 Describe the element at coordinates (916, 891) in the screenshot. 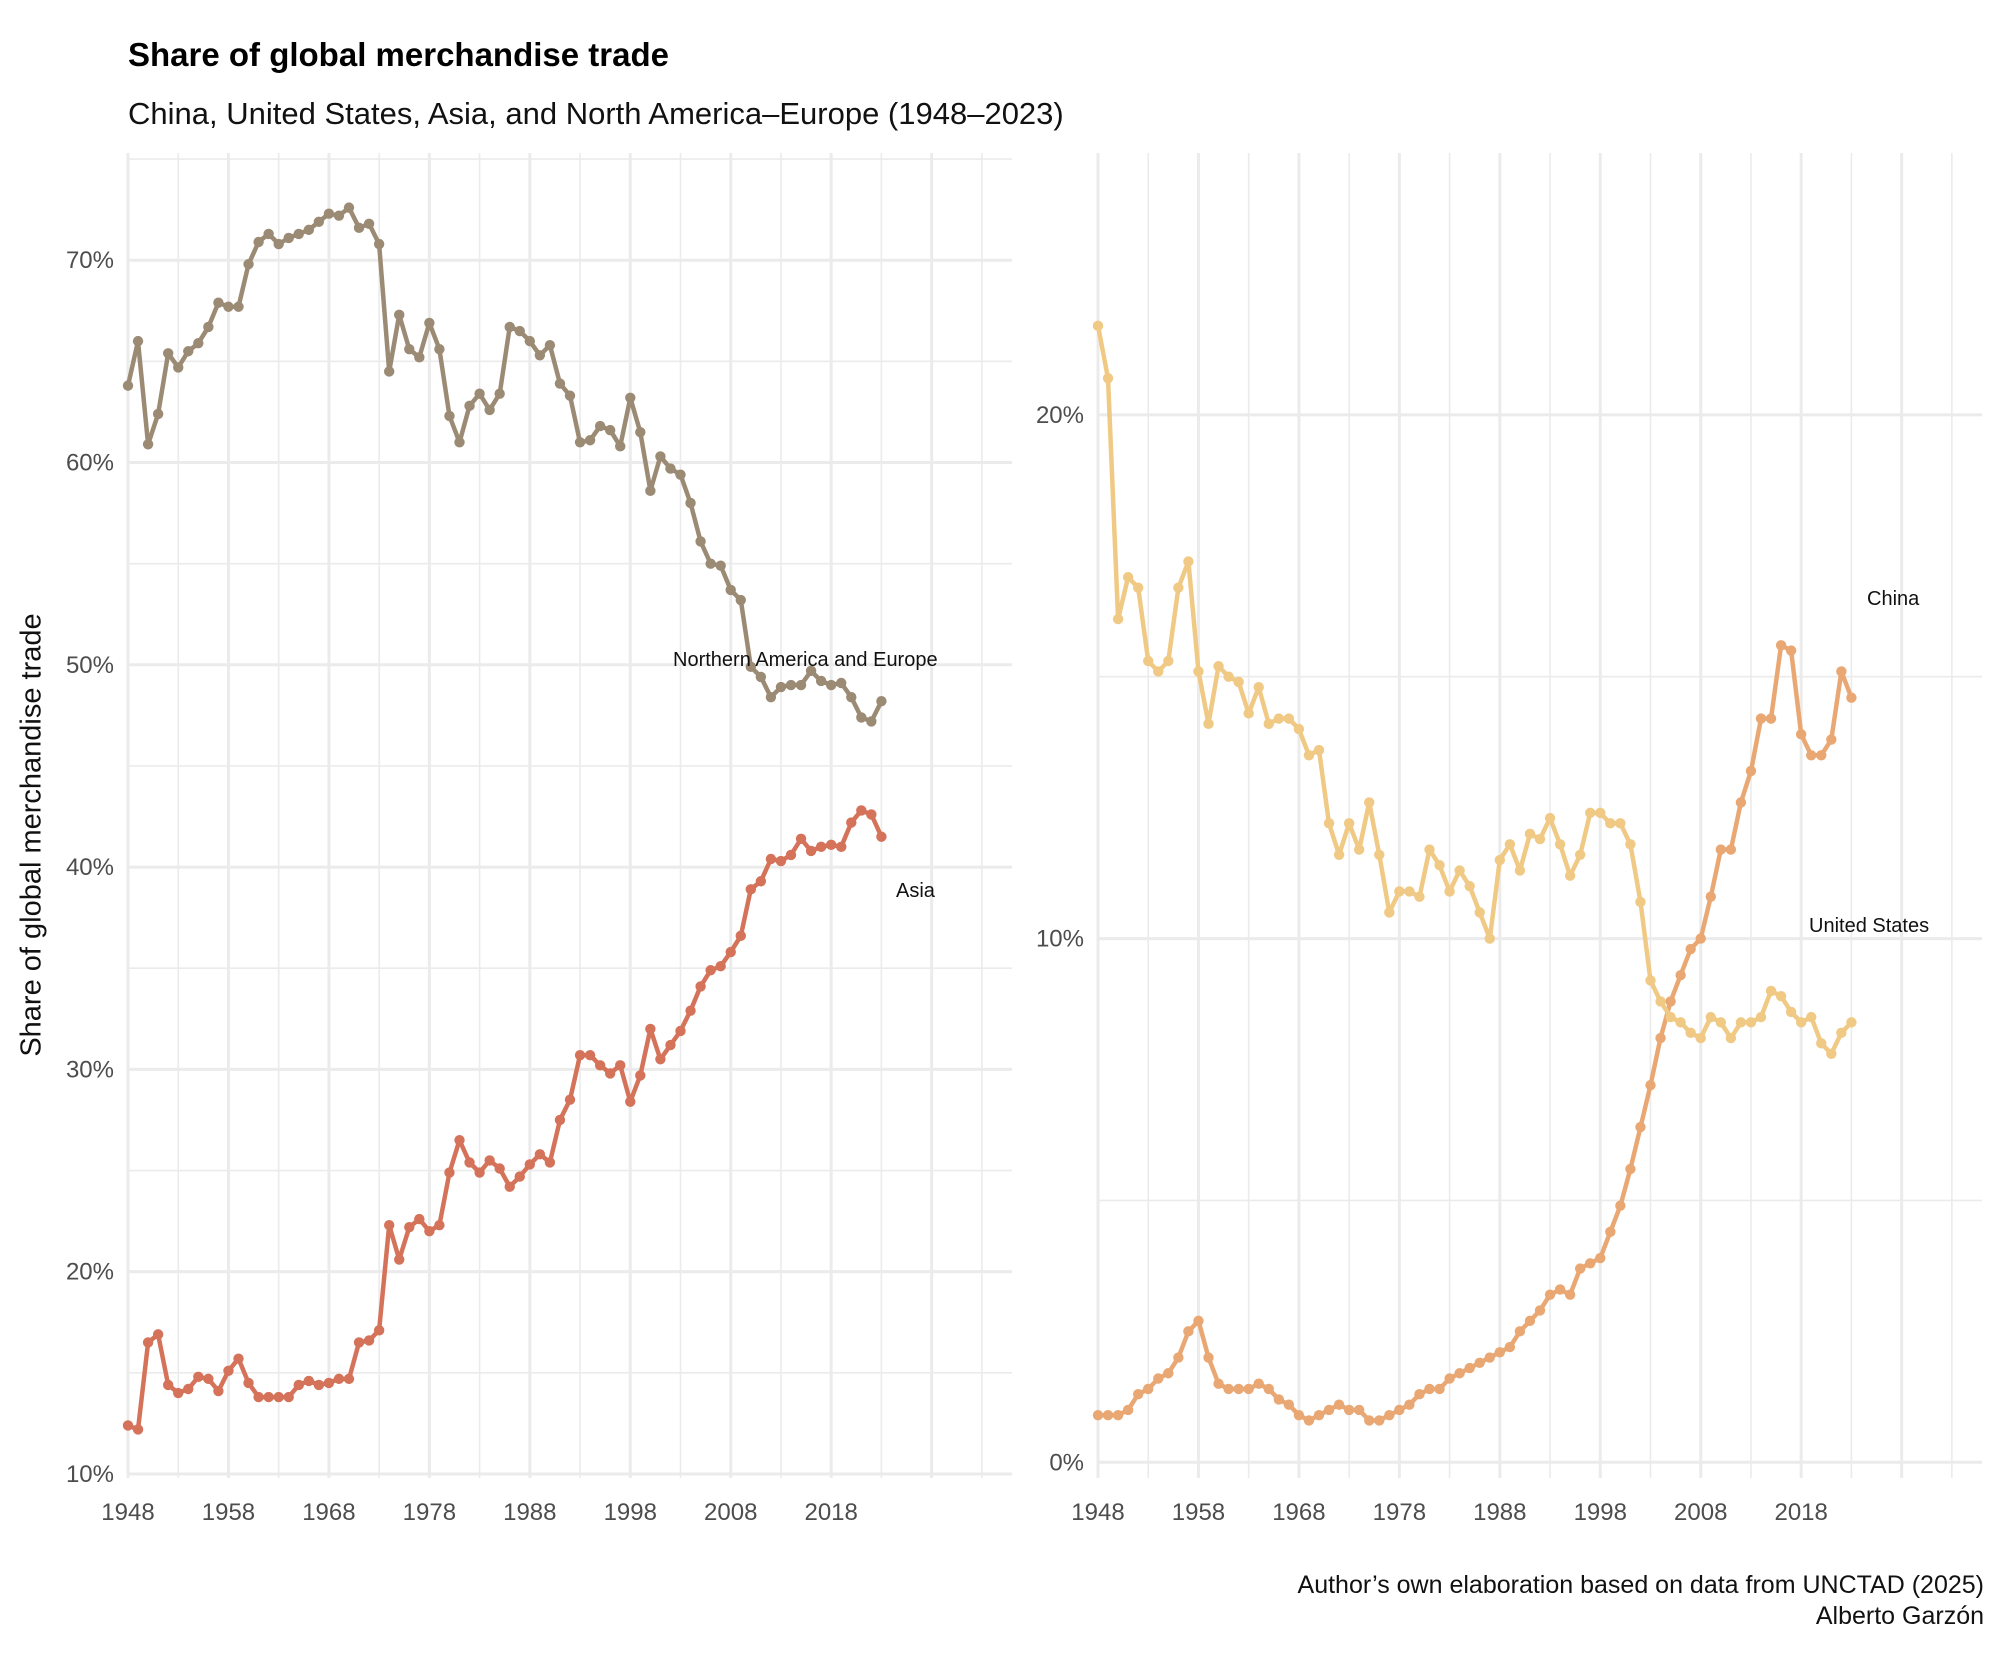

I see `label-asia: Asia` at that location.